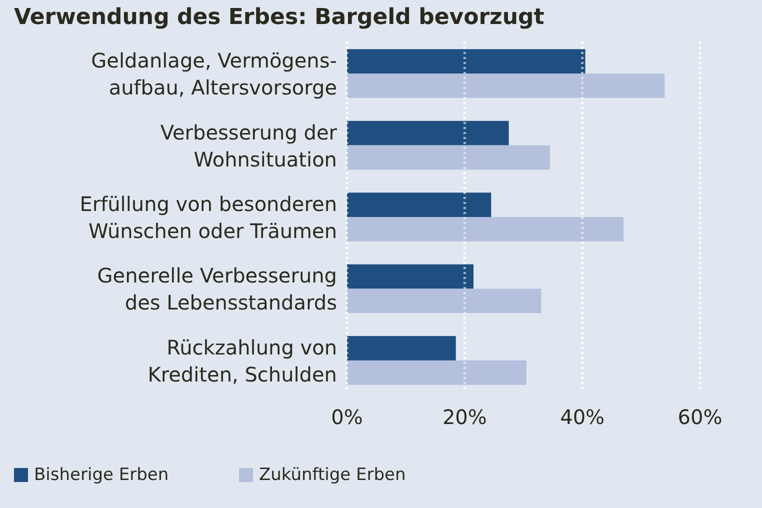 This screenshot has height=508, width=762. Describe the element at coordinates (214, 74) in the screenshot. I see `y-tick-label: Geldanlage, Vermögens- aufbau, Altersvorsorge` at that location.